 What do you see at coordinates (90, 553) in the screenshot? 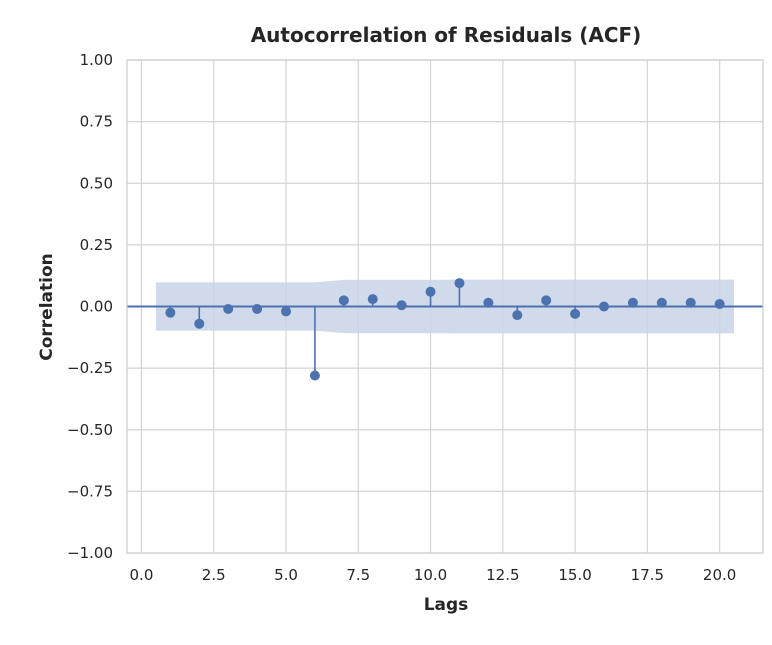
I see `y-tick-label: −1.00` at bounding box center [90, 553].